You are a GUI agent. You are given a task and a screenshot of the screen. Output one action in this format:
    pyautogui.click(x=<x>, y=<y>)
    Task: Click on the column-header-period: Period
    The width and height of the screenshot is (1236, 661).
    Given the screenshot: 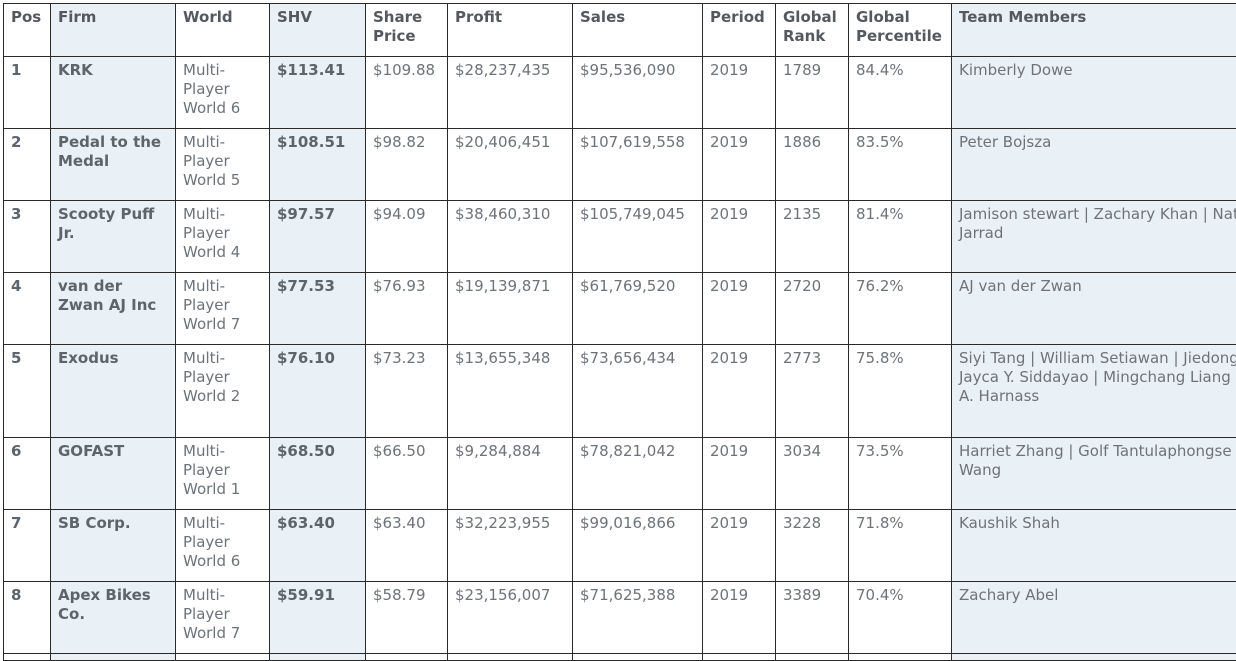 What is the action you would take?
    pyautogui.click(x=739, y=30)
    